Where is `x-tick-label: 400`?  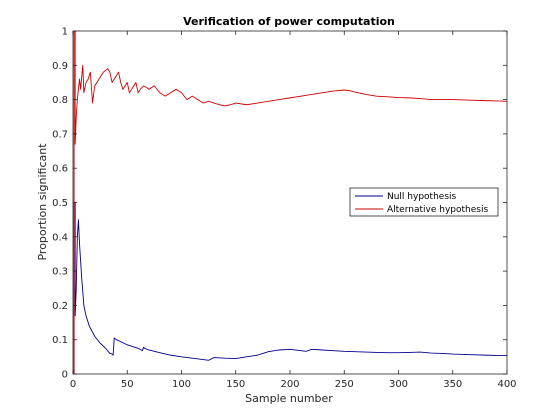
x-tick-label: 400 is located at coordinates (506, 384).